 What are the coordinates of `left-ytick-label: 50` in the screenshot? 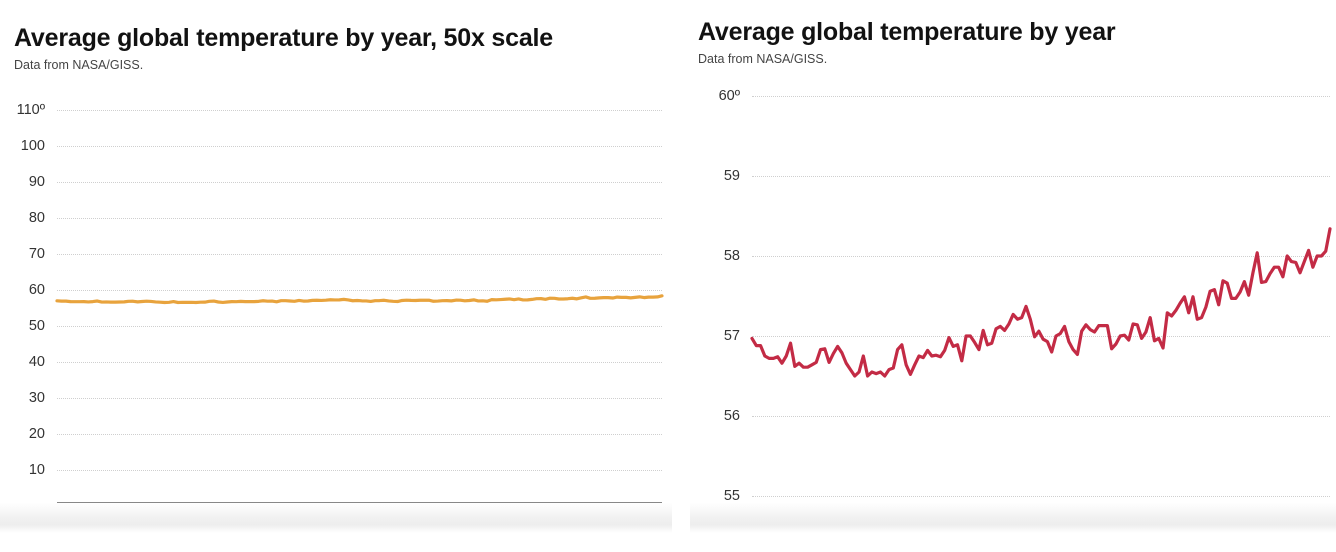 It's located at (36, 325).